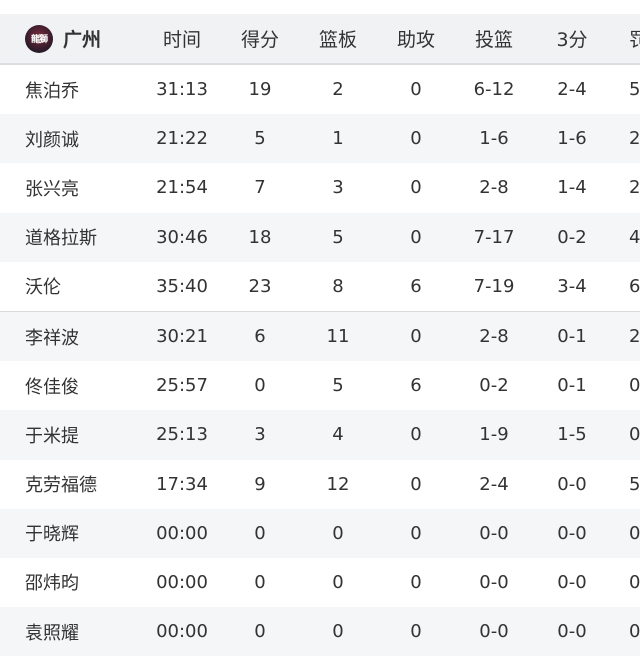 The width and height of the screenshot is (640, 656). I want to click on player-name-cell: 张兴亮, so click(52, 189).